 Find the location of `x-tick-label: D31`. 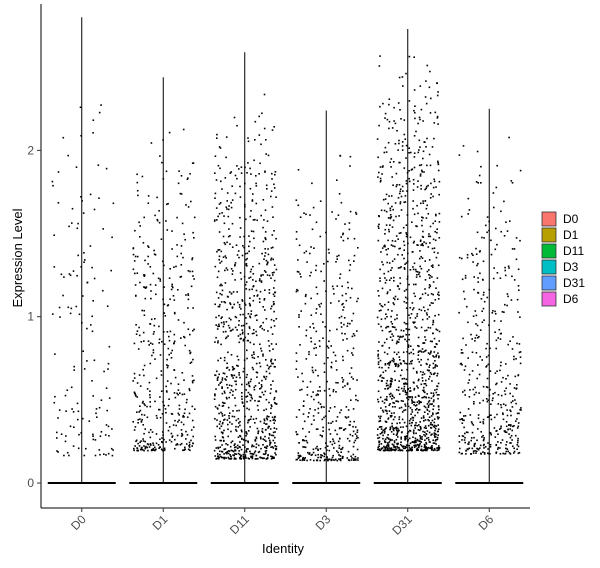

x-tick-label: D31 is located at coordinates (402, 525).